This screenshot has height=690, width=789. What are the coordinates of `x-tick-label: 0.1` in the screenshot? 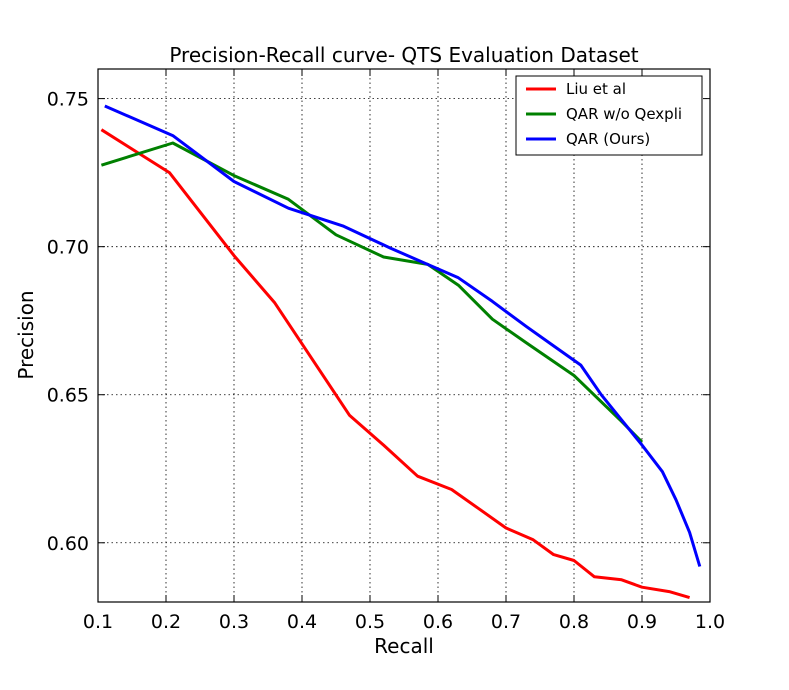 It's located at (98, 622).